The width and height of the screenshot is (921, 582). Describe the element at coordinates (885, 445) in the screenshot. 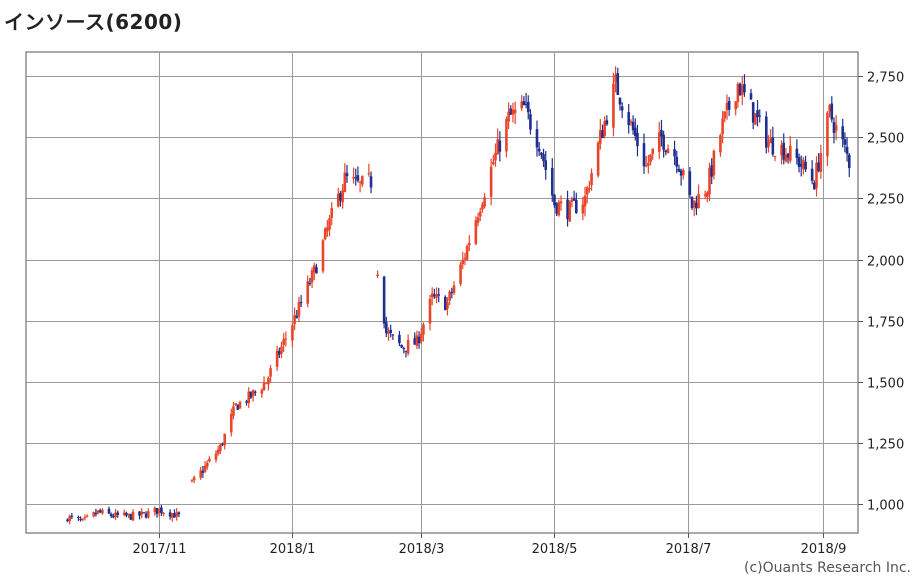

I see `y-tick-label: 1,250` at that location.